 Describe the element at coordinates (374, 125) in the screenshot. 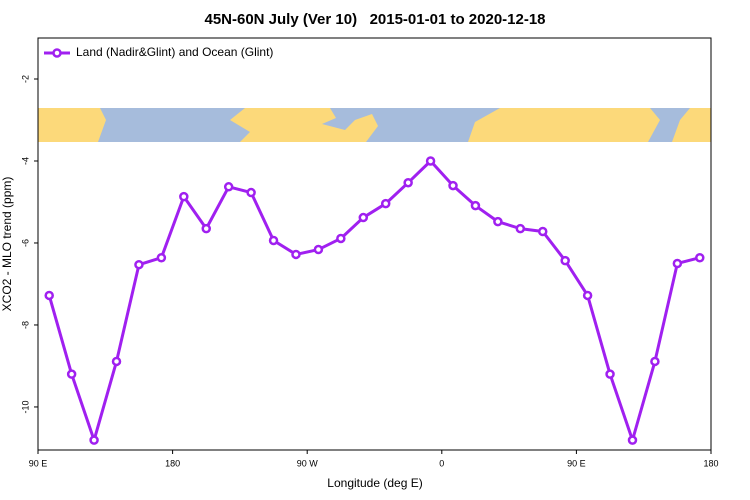

I see `map-strip` at that location.